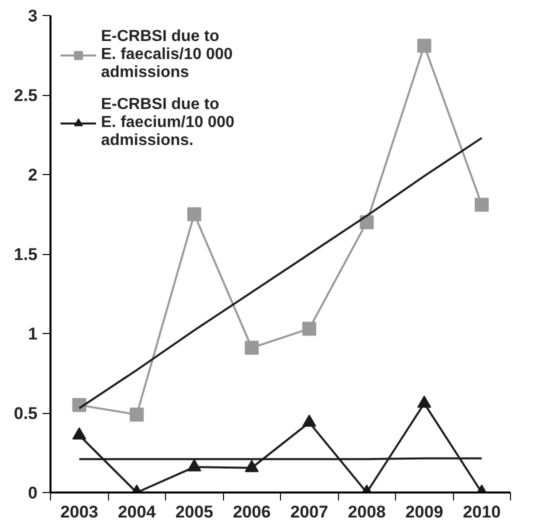 The image size is (536, 527). Describe the element at coordinates (251, 512) in the screenshot. I see `x-tick-label: 2006` at that location.